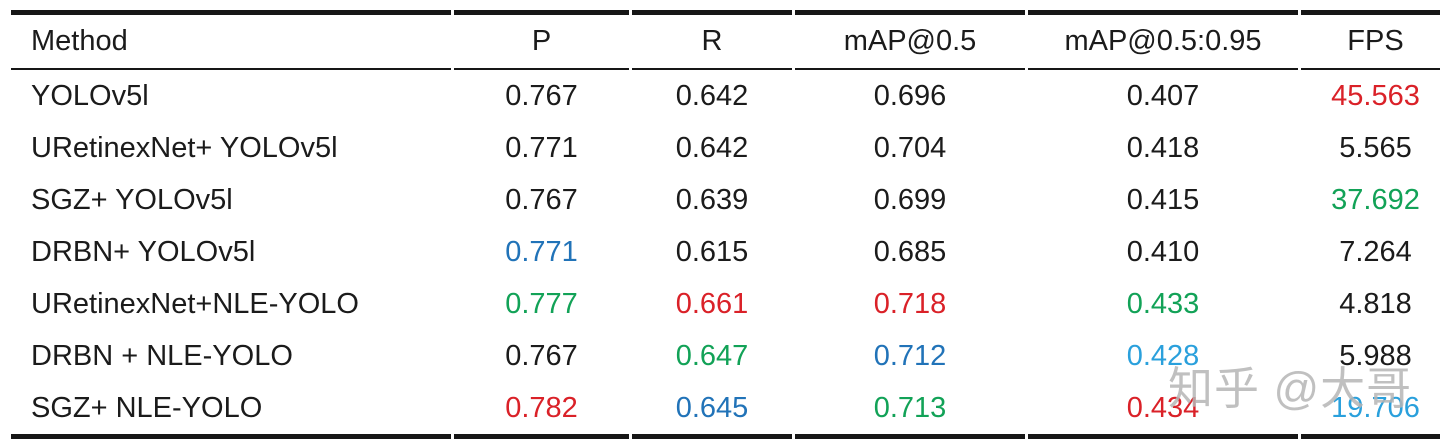  What do you see at coordinates (90, 95) in the screenshot?
I see `cell-method: YOLOv5l` at bounding box center [90, 95].